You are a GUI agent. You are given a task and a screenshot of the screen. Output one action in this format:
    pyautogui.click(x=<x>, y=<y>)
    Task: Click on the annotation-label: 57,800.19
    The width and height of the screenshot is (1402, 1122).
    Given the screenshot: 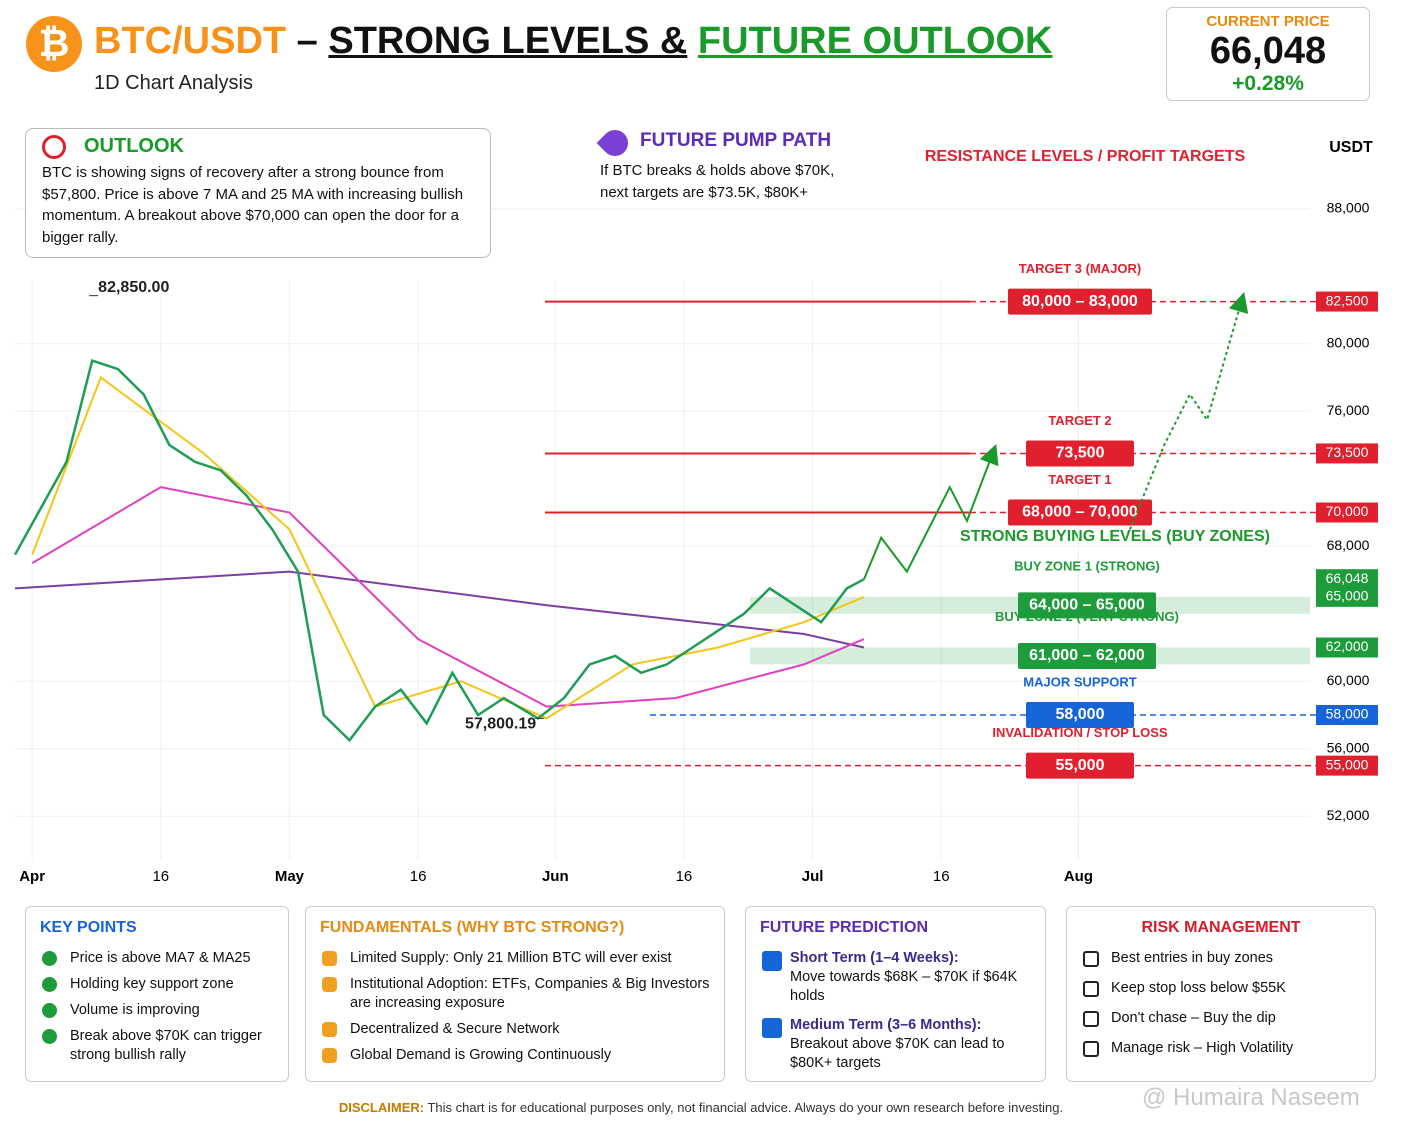 What is the action you would take?
    pyautogui.click(x=500, y=724)
    